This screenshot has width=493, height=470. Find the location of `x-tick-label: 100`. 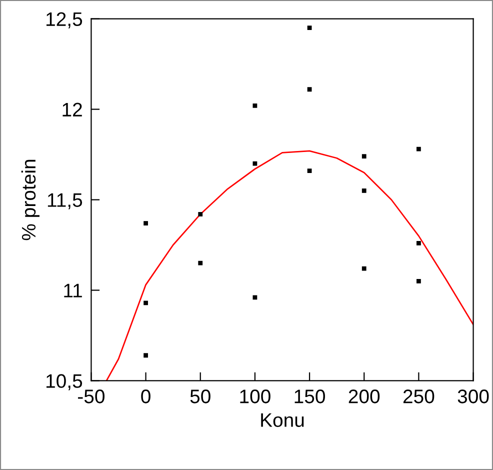

x-tick-label: 100 is located at coordinates (255, 397).